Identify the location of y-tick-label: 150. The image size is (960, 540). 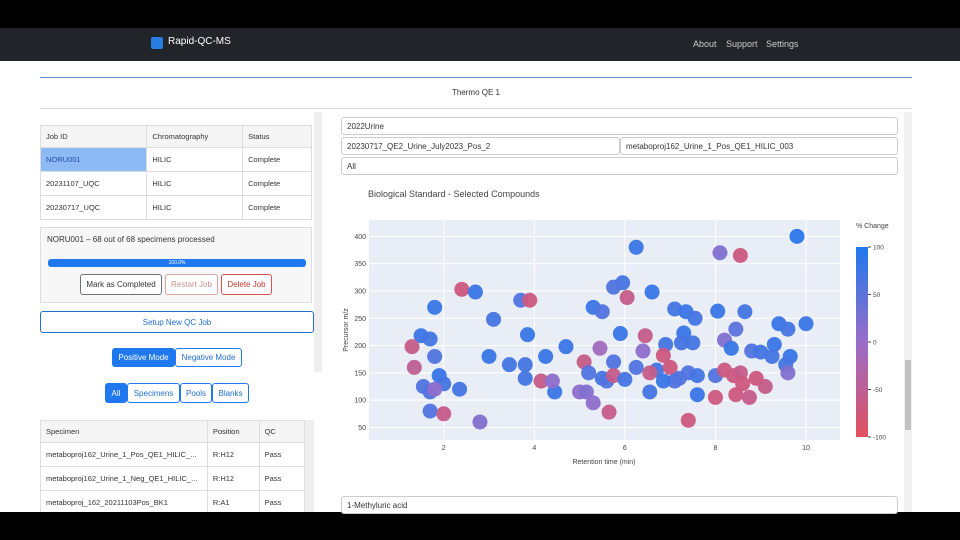
(360, 373).